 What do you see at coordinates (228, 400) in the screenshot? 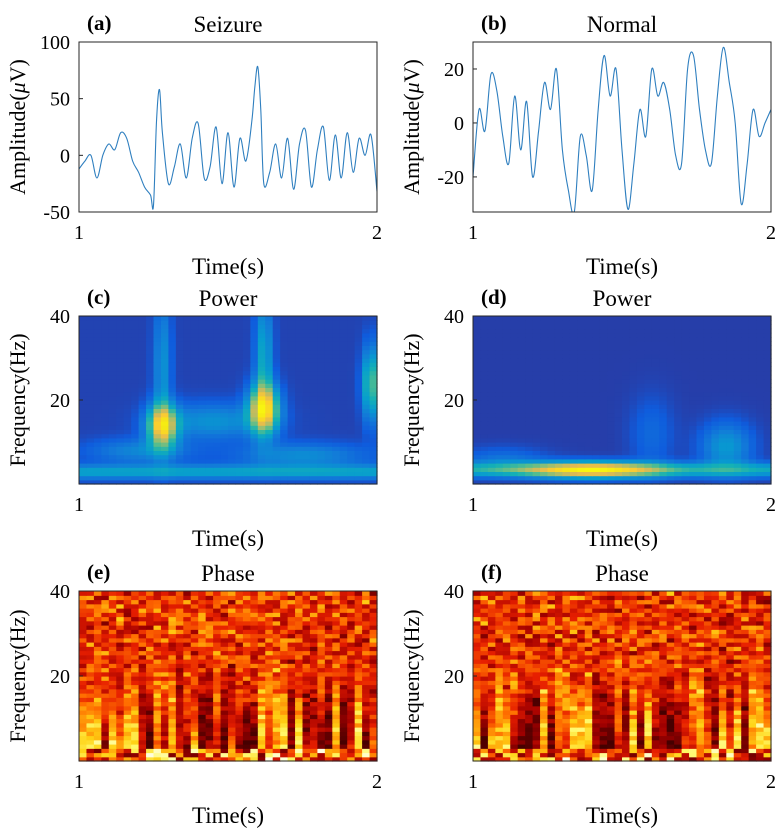
I see `axes-frame` at bounding box center [228, 400].